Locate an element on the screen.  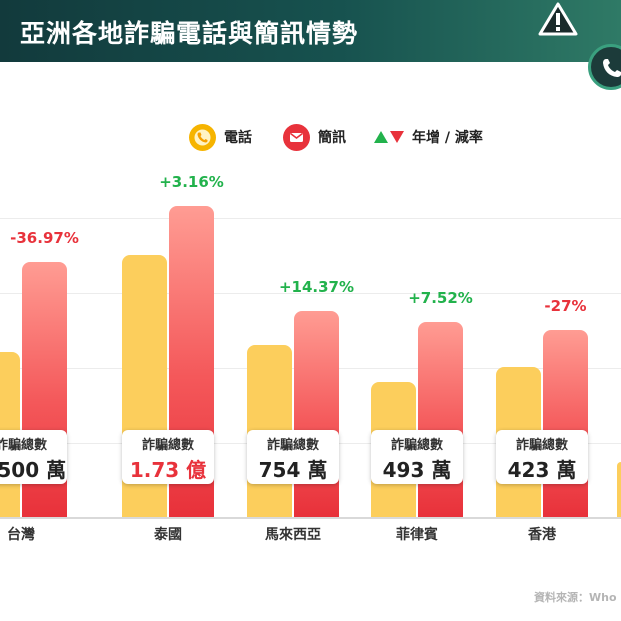
change-label: -36.97% is located at coordinates (44, 238).